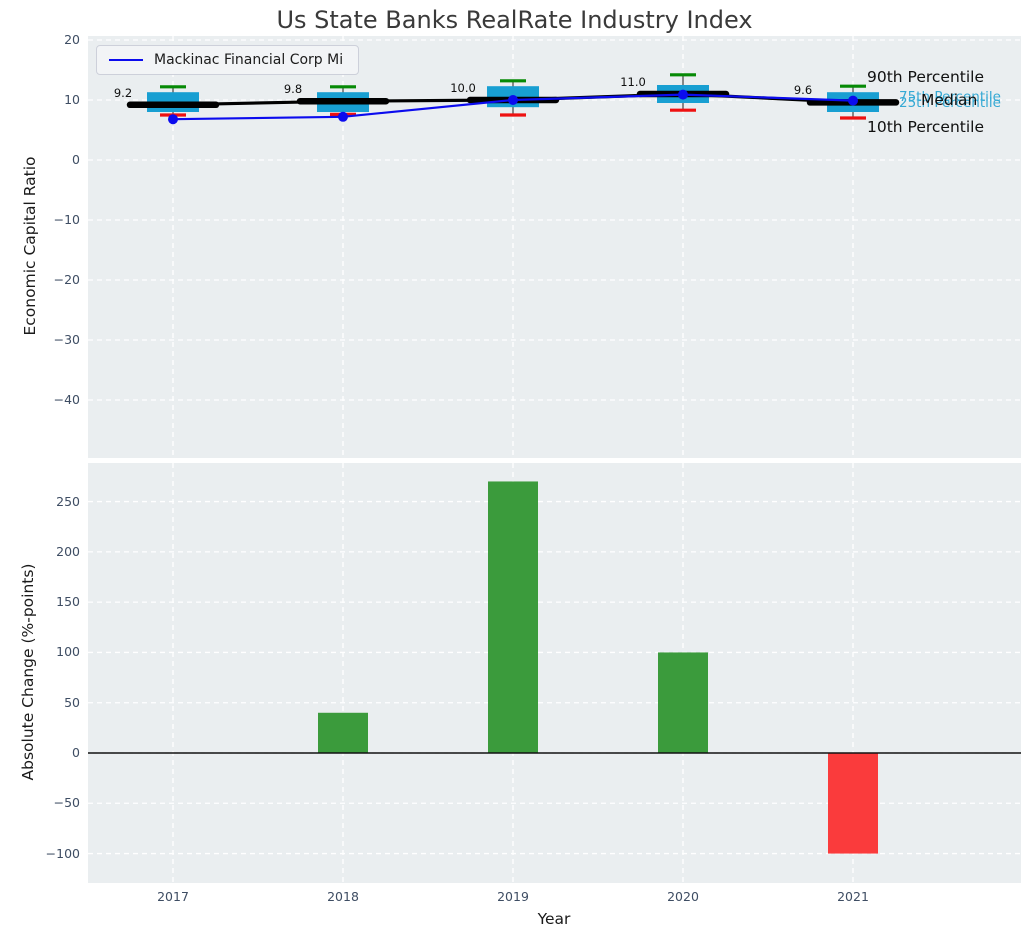  I want to click on chart-title: Us State Banks RealRate Industry Index, so click(514, 20).